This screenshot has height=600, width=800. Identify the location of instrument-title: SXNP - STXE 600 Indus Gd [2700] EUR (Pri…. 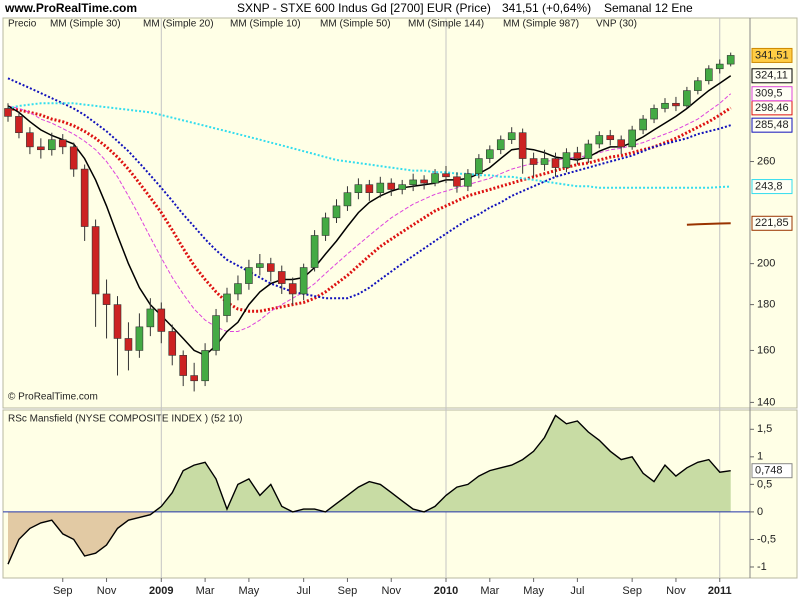
(364, 8).